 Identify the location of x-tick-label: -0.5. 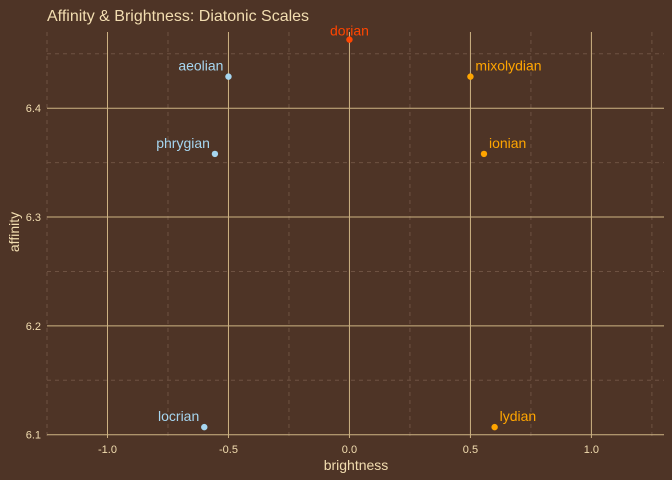
(228, 450).